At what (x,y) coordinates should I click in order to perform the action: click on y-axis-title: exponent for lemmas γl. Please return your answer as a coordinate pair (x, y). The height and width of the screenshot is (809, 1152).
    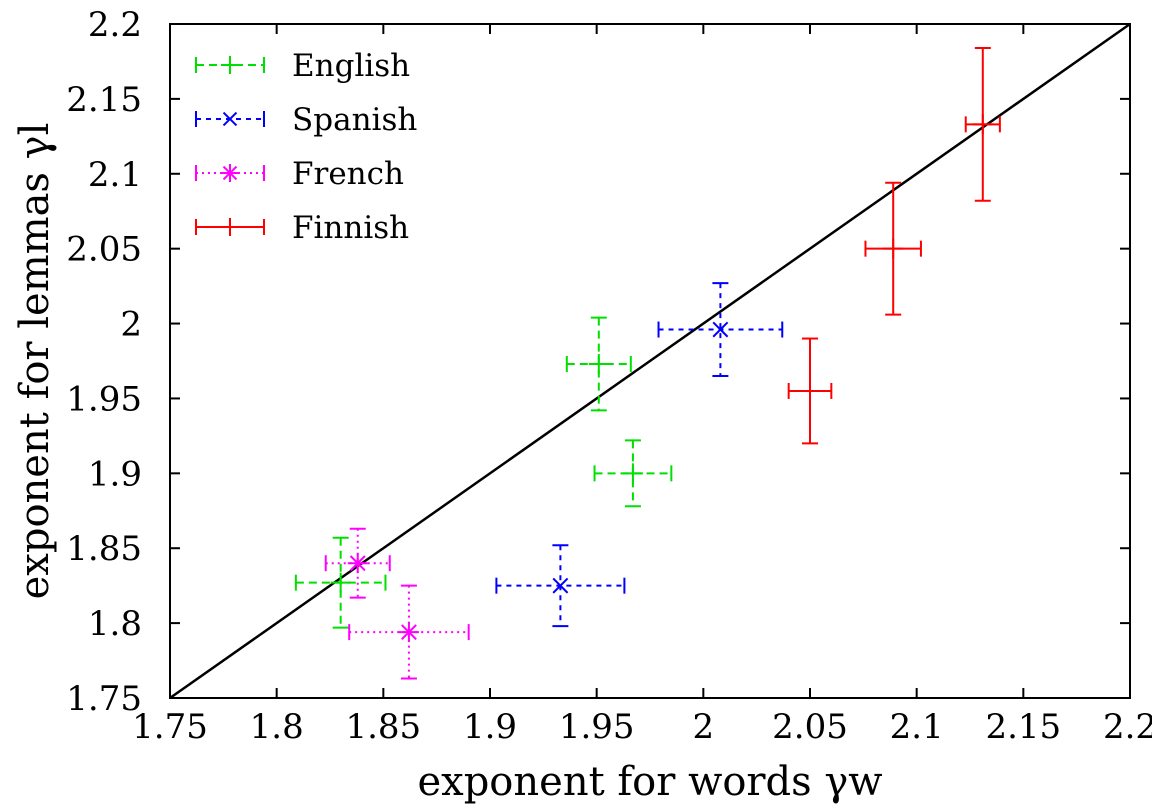
    Looking at the image, I should click on (35, 361).